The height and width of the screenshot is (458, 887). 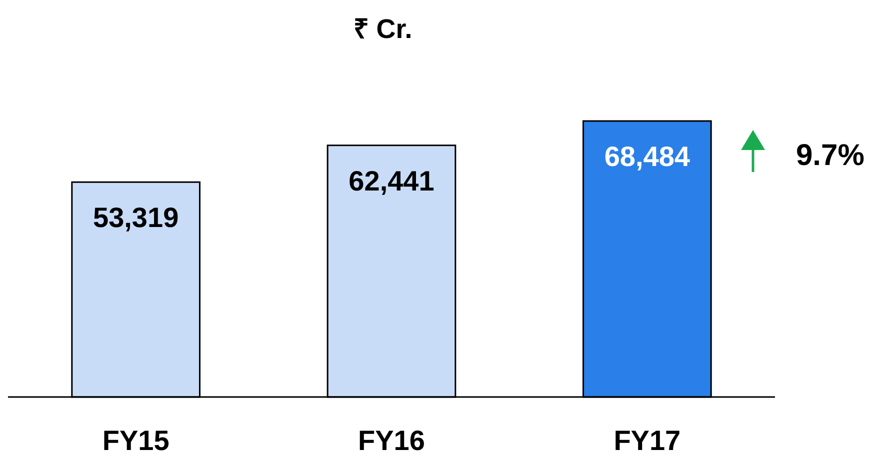 What do you see at coordinates (647, 156) in the screenshot?
I see `data-label: 68,484` at bounding box center [647, 156].